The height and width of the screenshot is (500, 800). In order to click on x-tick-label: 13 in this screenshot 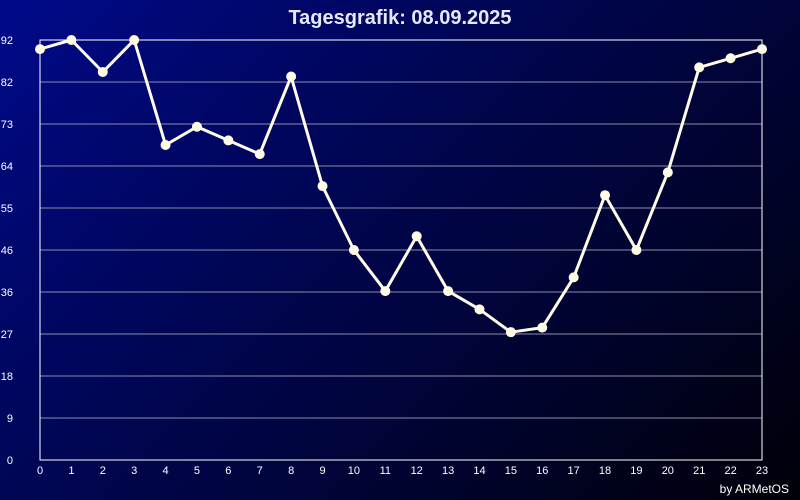, I will do `click(448, 471)`.